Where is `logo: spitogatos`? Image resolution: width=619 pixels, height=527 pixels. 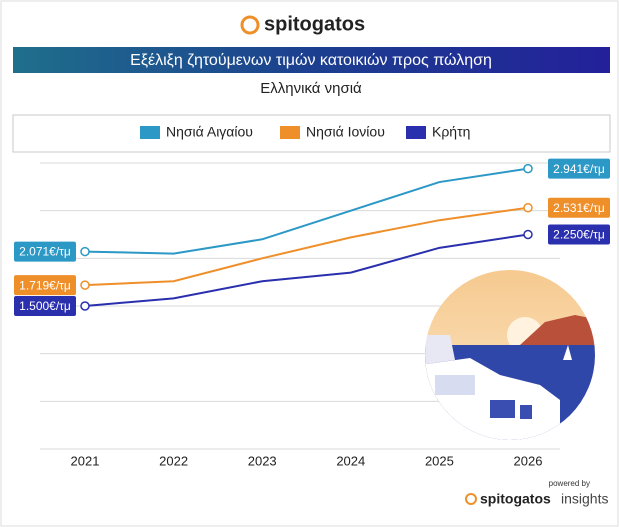
logo: spitogatos is located at coordinates (302, 24).